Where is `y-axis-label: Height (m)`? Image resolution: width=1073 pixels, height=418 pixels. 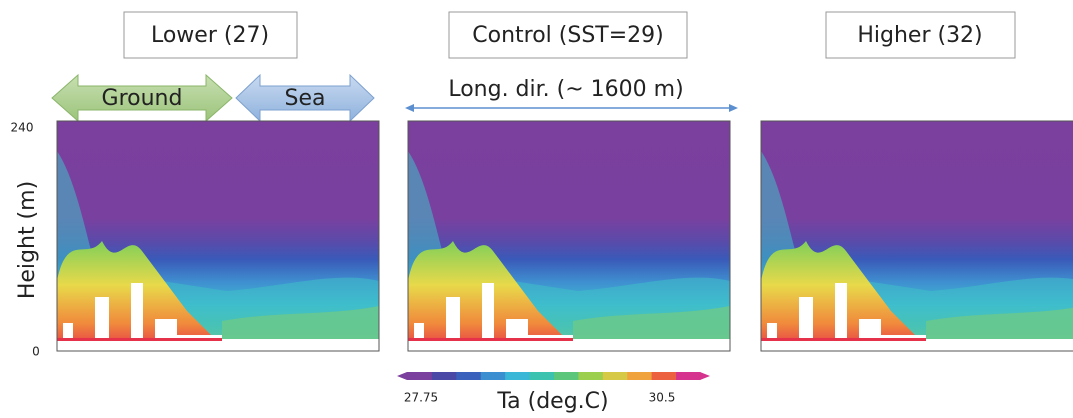
y-axis-label: Height (m) is located at coordinates (27, 240).